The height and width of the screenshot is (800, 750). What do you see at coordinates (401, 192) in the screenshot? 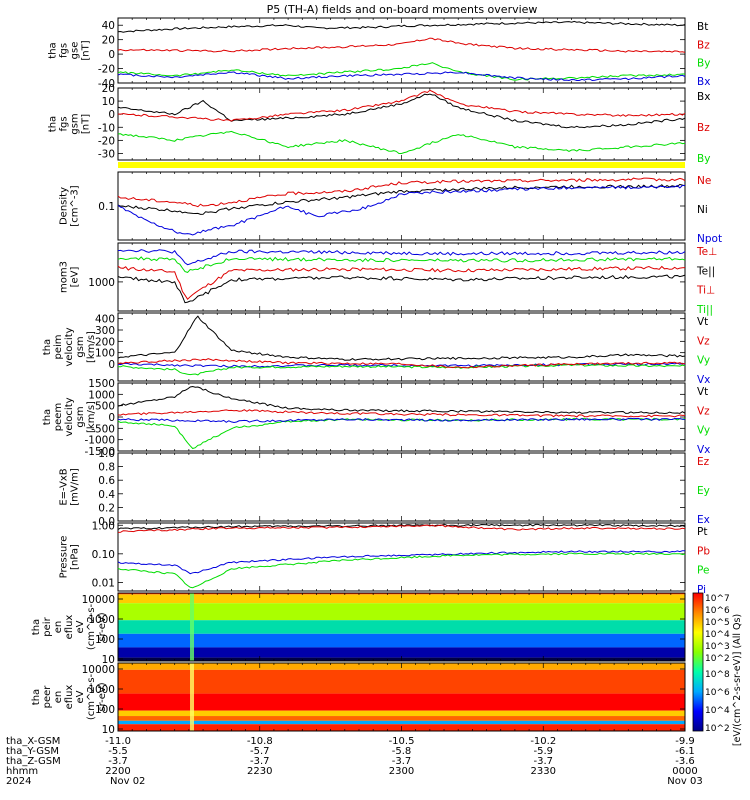
I see `series-line-ne` at bounding box center [401, 192].